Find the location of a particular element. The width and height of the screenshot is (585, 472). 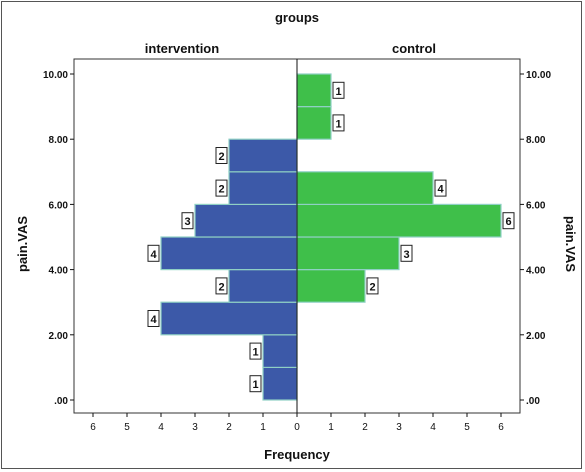

x-tick-label-left: 5 is located at coordinates (127, 427).